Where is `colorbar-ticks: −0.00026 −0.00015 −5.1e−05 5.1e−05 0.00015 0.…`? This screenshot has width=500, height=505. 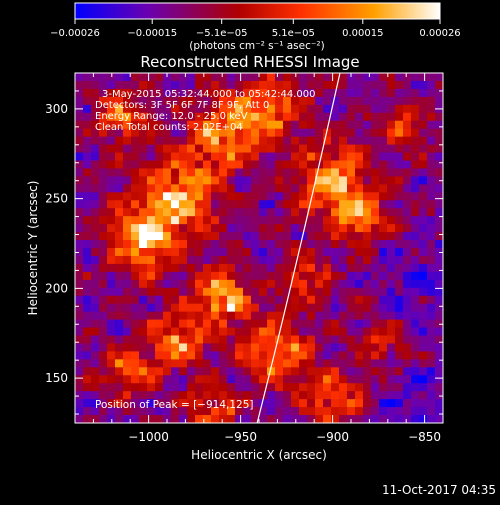 colorbar-ticks: −0.00026 −0.00015 −5.1e−05 5.1e−05 0.00015 0.… is located at coordinates (255, 29).